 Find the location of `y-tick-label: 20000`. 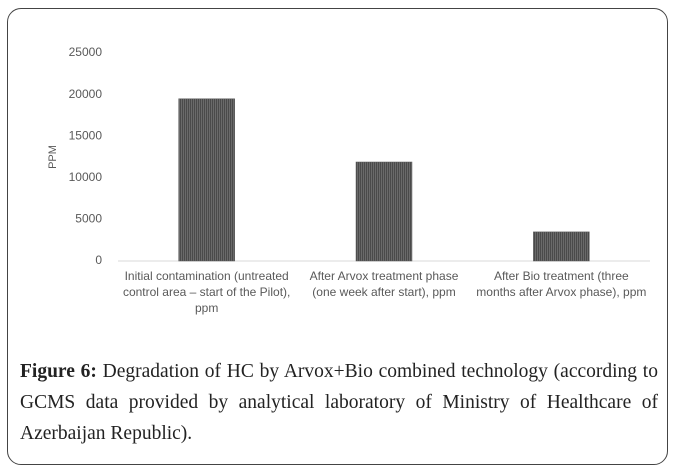

y-tick-label: 20000 is located at coordinates (86, 94).